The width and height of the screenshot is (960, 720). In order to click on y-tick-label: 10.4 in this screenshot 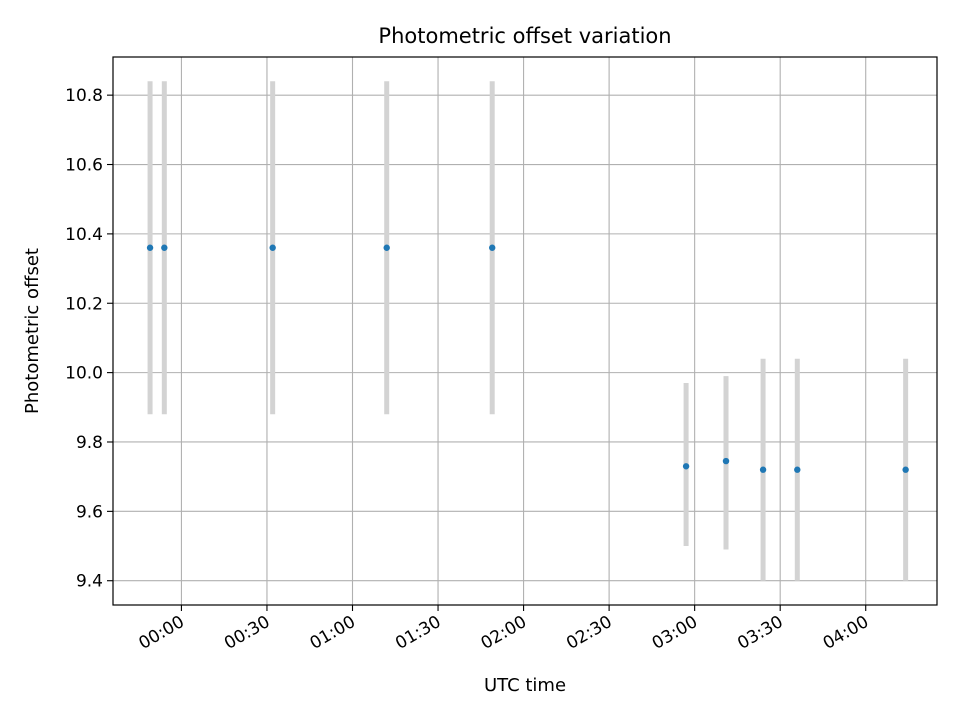, I will do `click(84, 235)`.